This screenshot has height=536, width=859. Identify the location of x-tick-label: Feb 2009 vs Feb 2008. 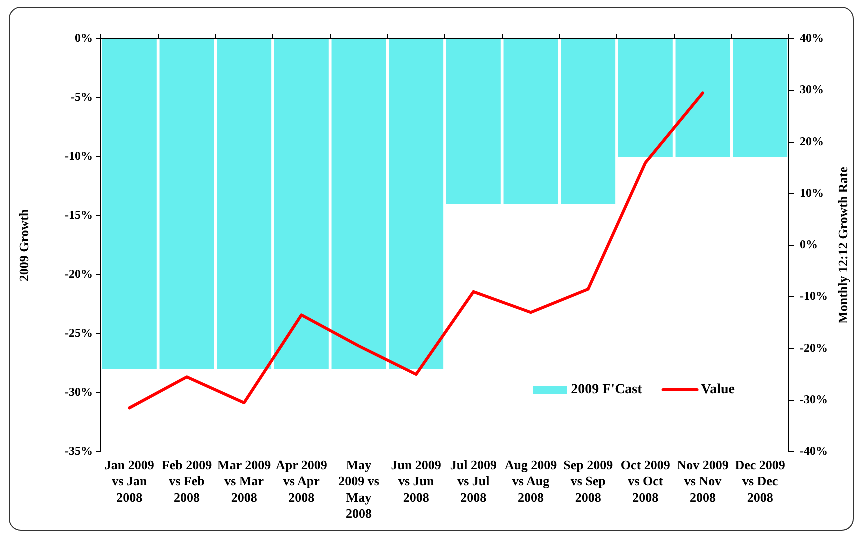
(187, 481).